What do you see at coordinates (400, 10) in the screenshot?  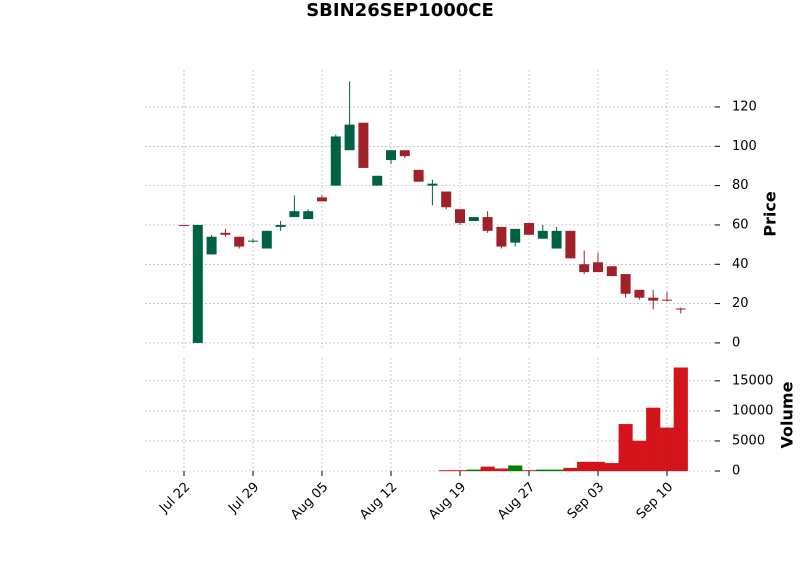 I see `chart-title: SBIN26SEP1000CE` at bounding box center [400, 10].